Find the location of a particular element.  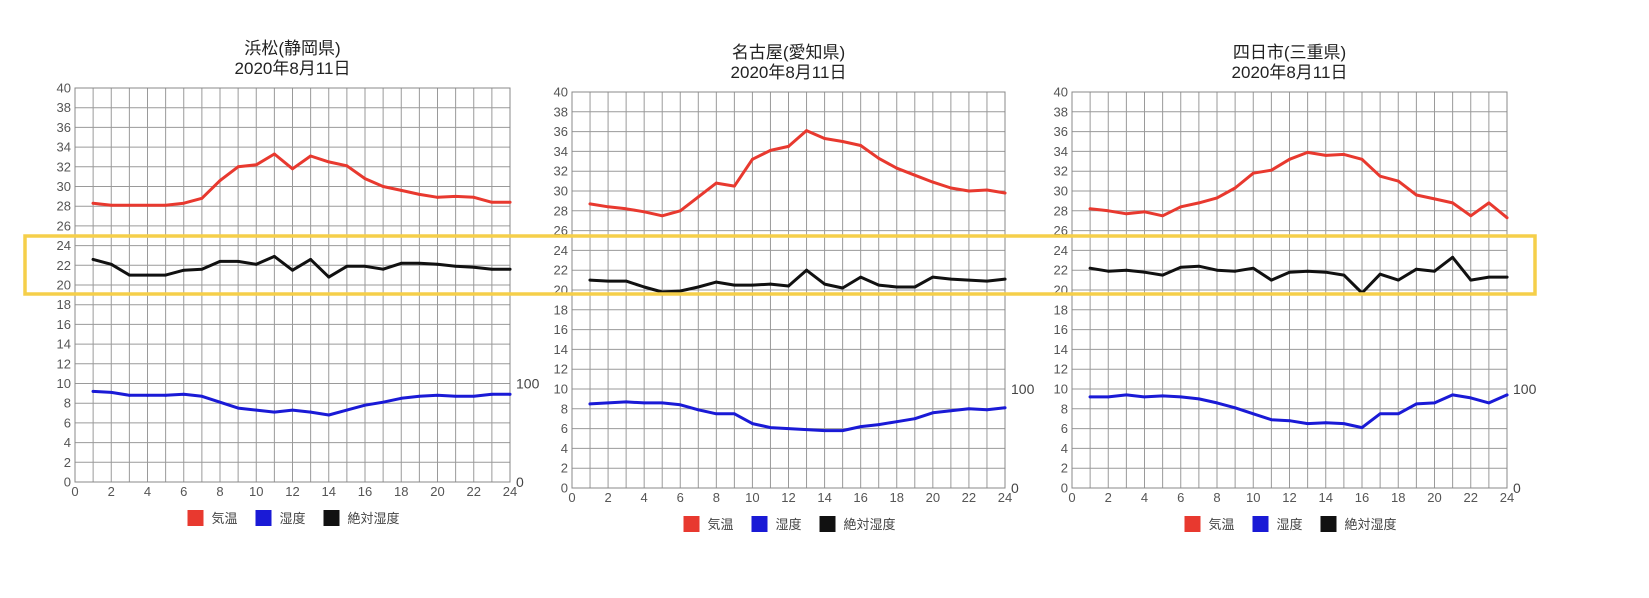

x-tick-label: 20 is located at coordinates (1434, 497).